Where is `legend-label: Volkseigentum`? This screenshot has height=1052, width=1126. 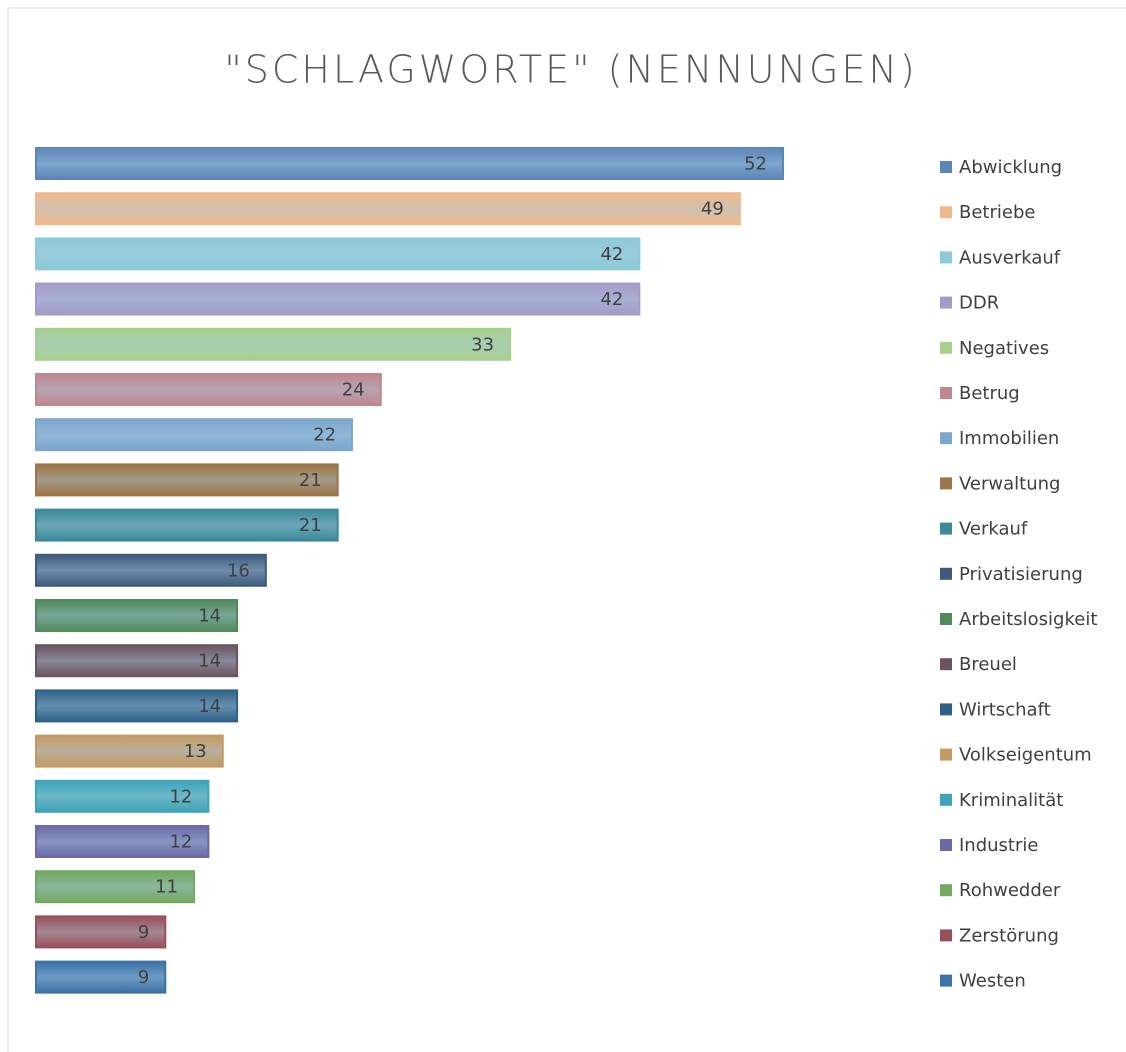
legend-label: Volkseigentum is located at coordinates (1025, 755).